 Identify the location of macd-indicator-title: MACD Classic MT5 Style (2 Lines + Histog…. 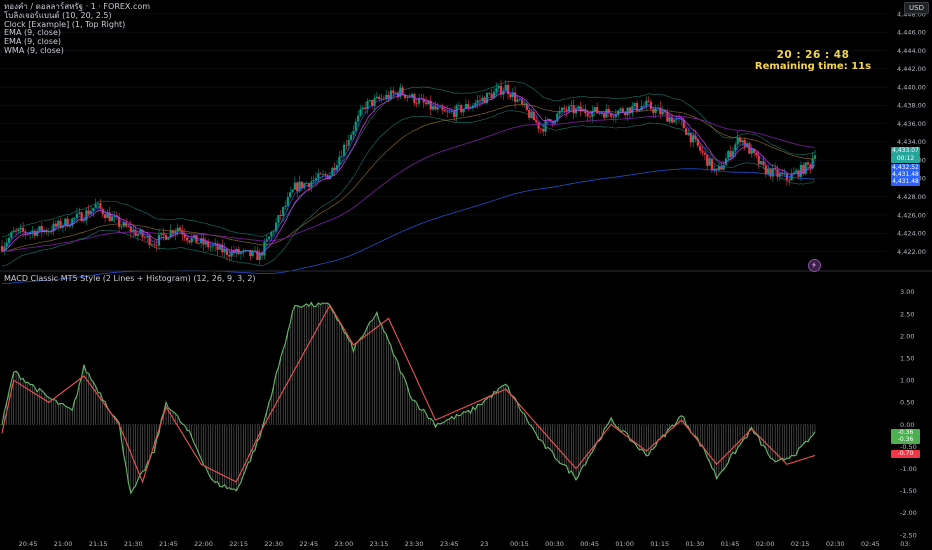
(130, 278).